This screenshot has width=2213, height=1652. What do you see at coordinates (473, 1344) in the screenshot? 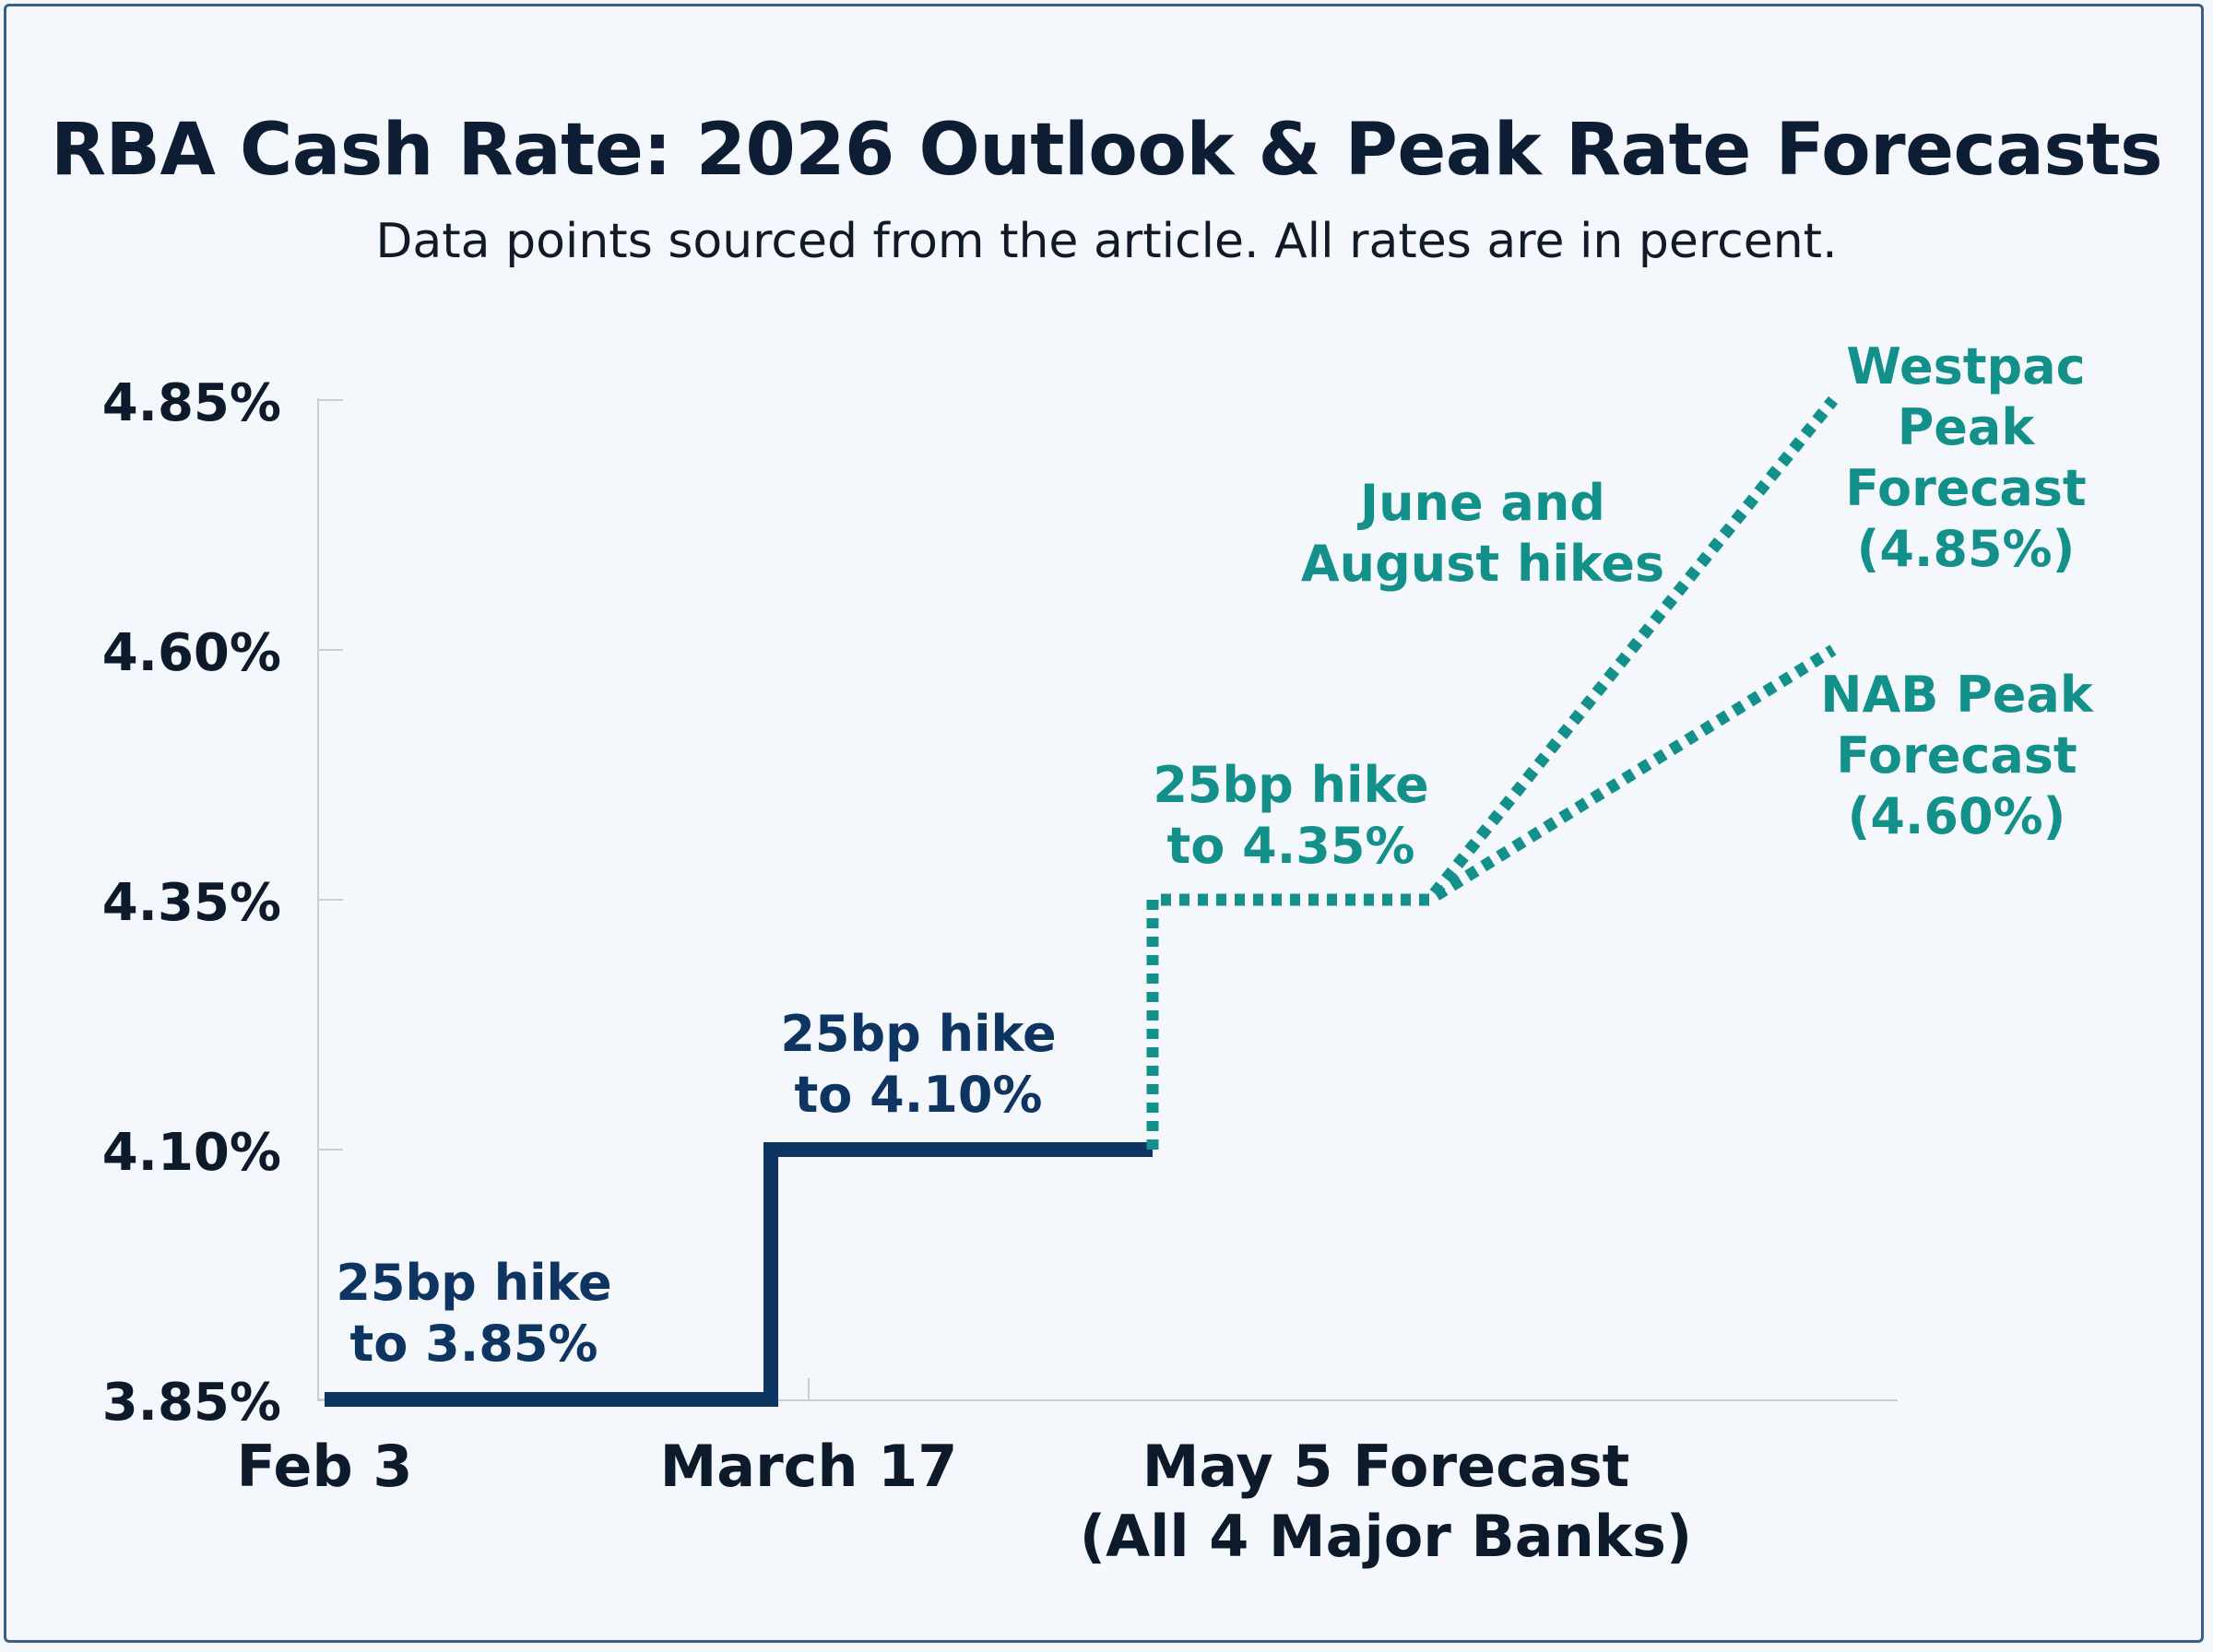
I see `annotation-label: to 3.85%` at bounding box center [473, 1344].